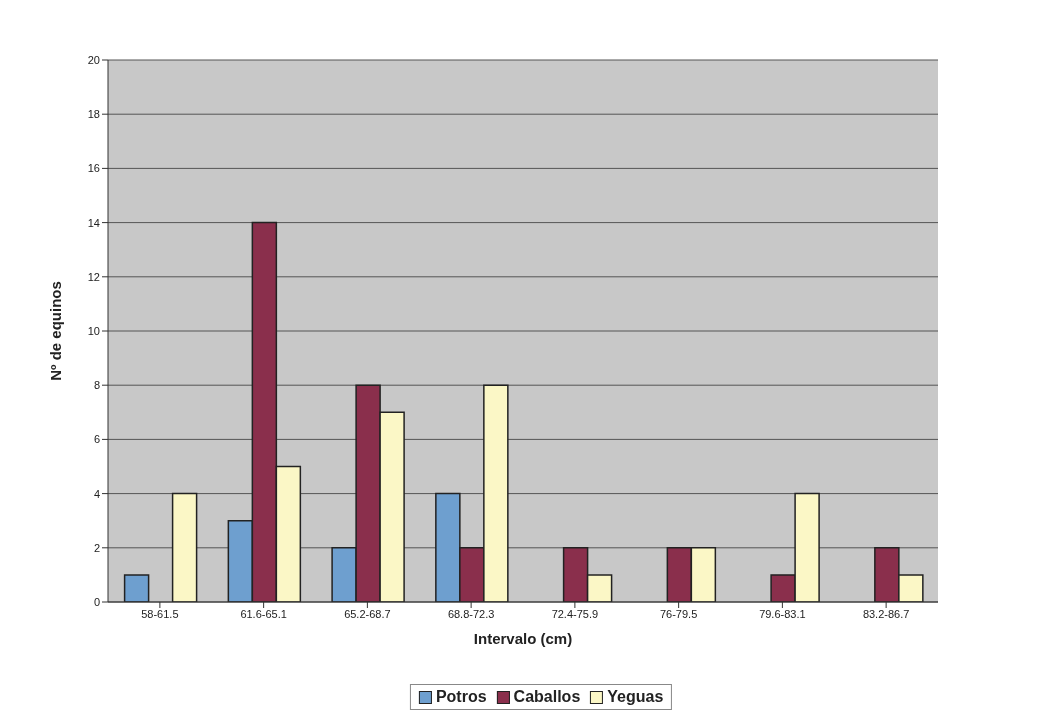 The image size is (1064, 727). What do you see at coordinates (93, 168) in the screenshot?
I see `y-tick-label: 16` at bounding box center [93, 168].